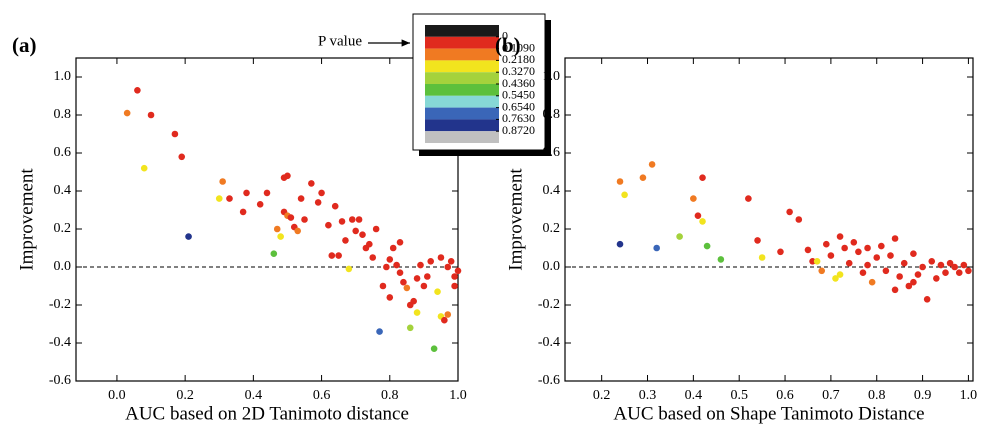 The image size is (983, 432). Describe the element at coordinates (552, 76) in the screenshot. I see `y-tick-label: 1.0` at that location.